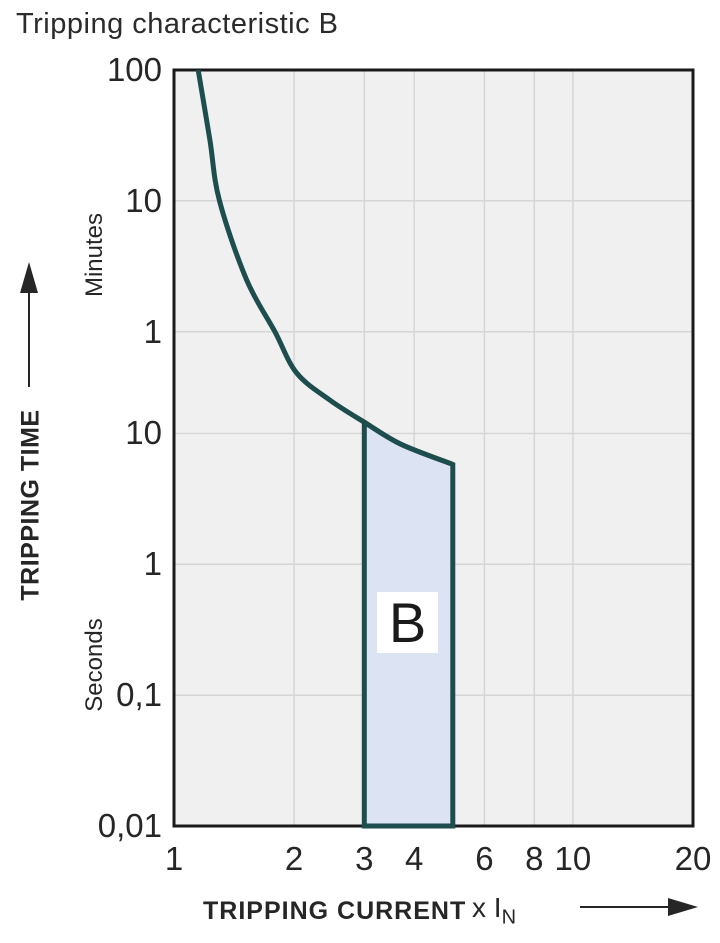  Describe the element at coordinates (414, 858) in the screenshot. I see `x-tick-label: 4` at that location.